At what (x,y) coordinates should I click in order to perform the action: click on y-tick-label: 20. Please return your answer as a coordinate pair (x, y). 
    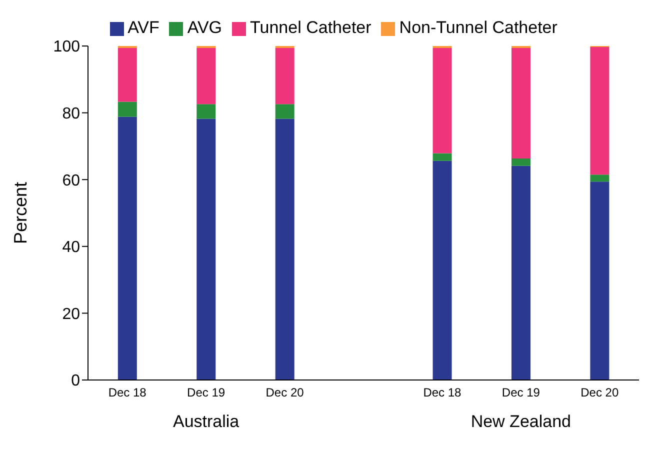
    Looking at the image, I should click on (71, 314).